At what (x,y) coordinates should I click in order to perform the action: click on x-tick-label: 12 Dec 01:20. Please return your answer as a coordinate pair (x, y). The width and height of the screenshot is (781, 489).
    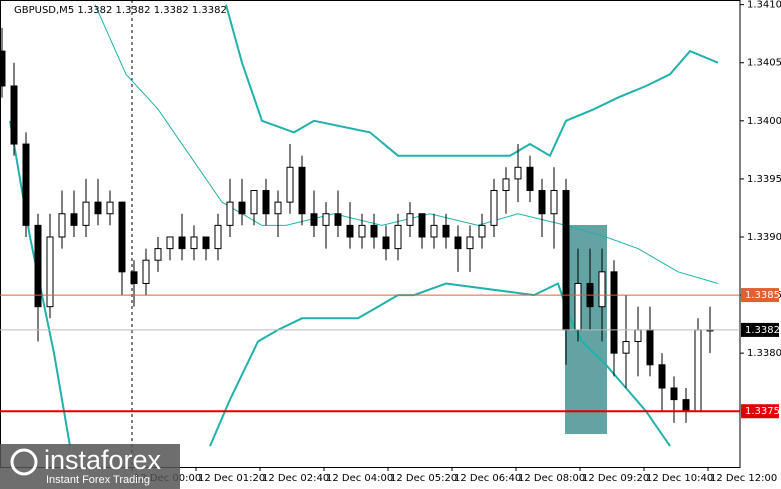
    Looking at the image, I should click on (231, 478).